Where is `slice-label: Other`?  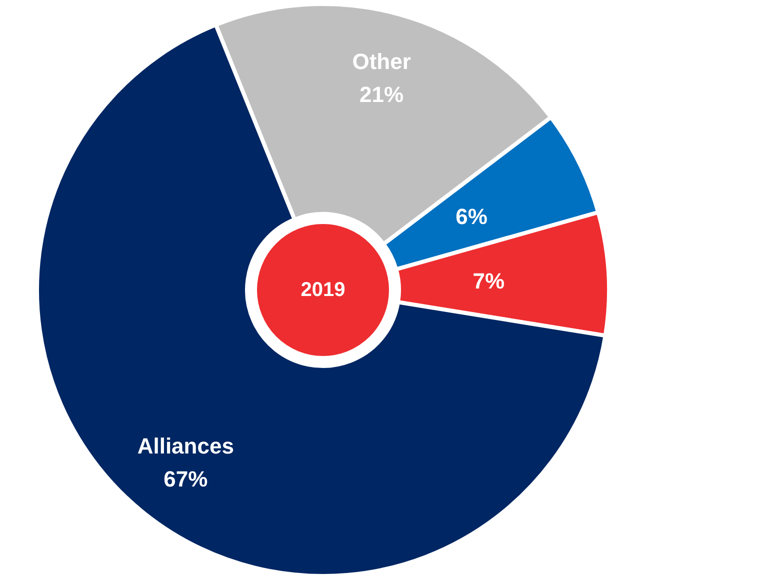
slice-label: Other is located at coordinates (382, 61).